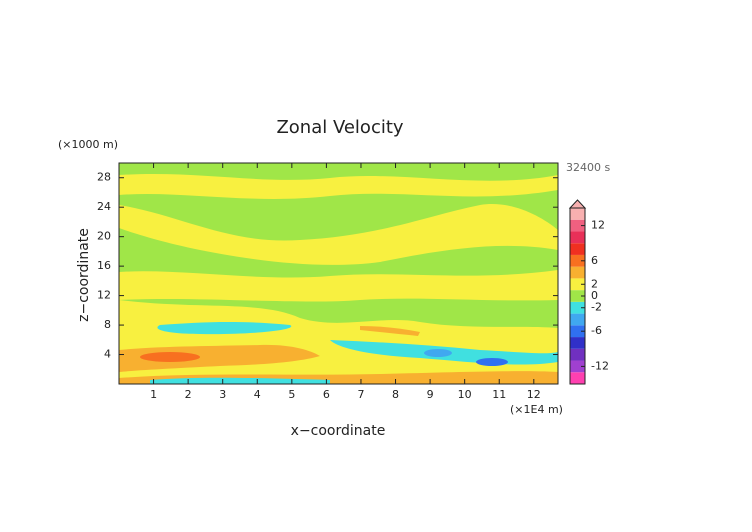 This screenshot has width=752, height=532. Describe the element at coordinates (104, 206) in the screenshot. I see `y-tick-label: 24` at that location.